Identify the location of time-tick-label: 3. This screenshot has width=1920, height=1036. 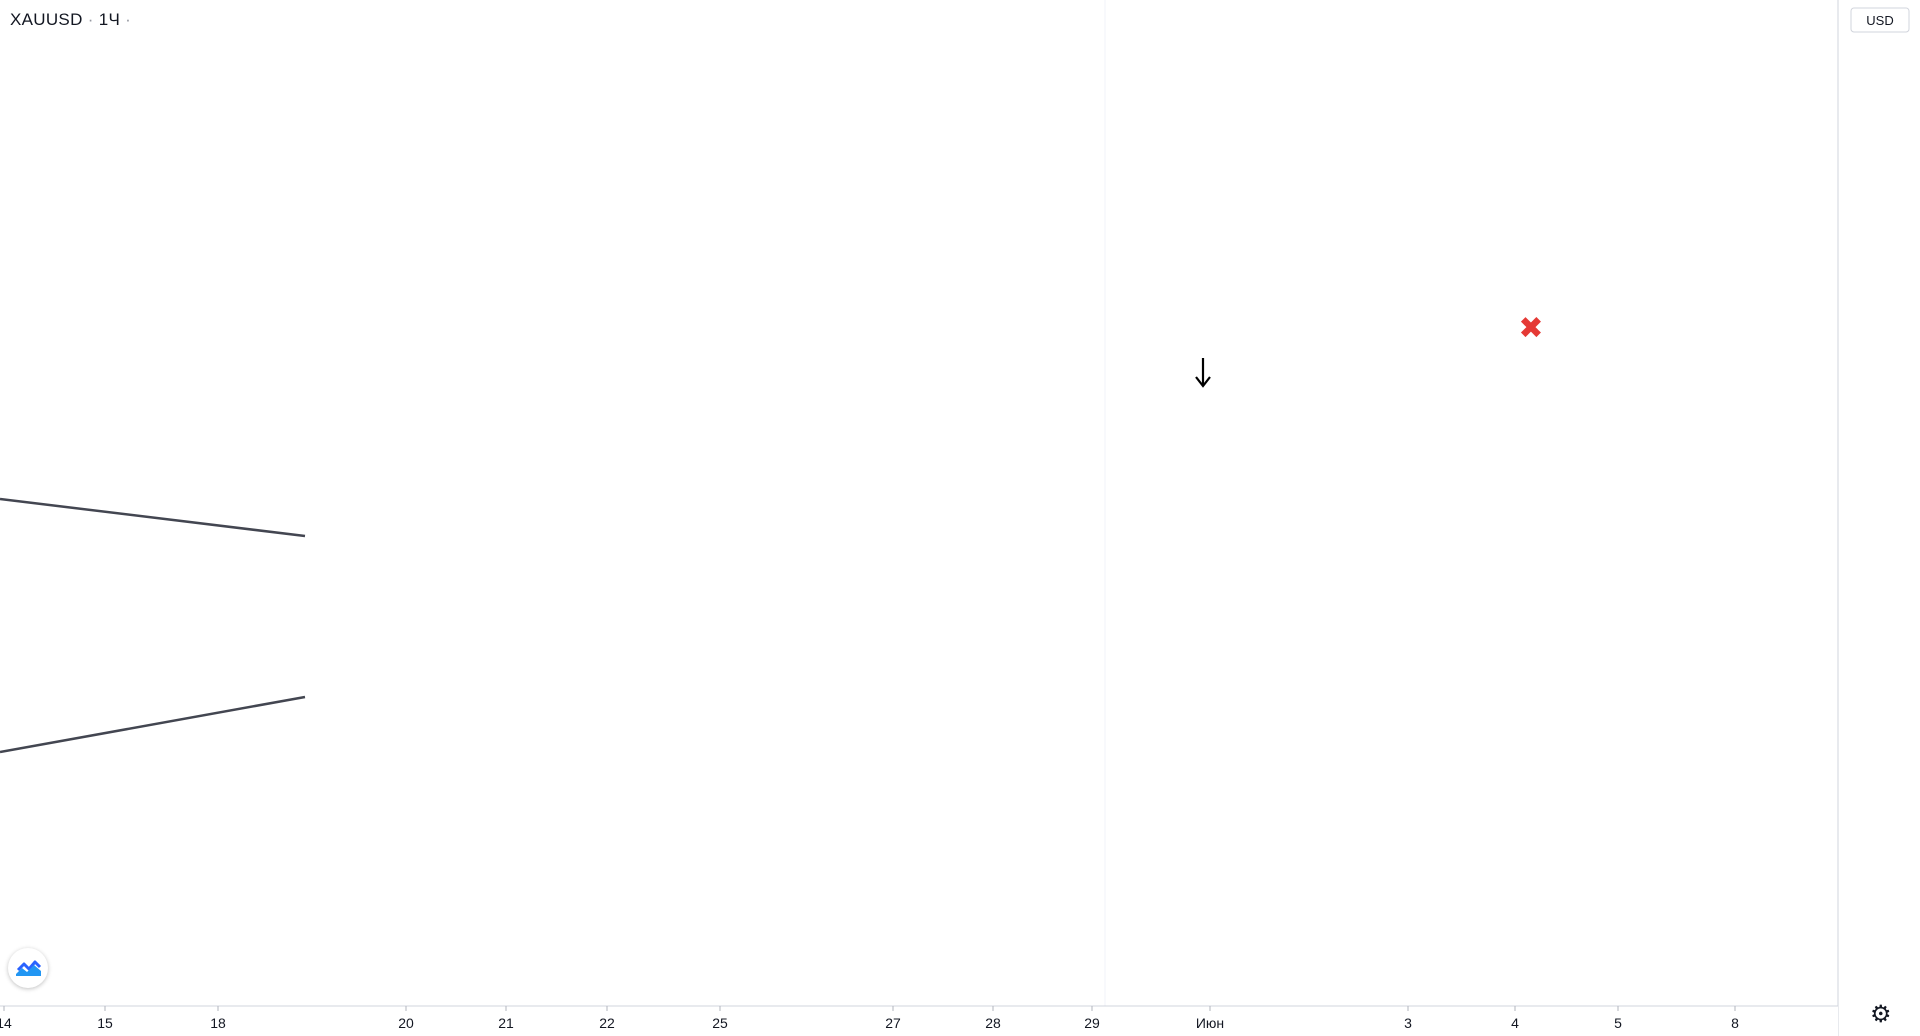
(1408, 1023).